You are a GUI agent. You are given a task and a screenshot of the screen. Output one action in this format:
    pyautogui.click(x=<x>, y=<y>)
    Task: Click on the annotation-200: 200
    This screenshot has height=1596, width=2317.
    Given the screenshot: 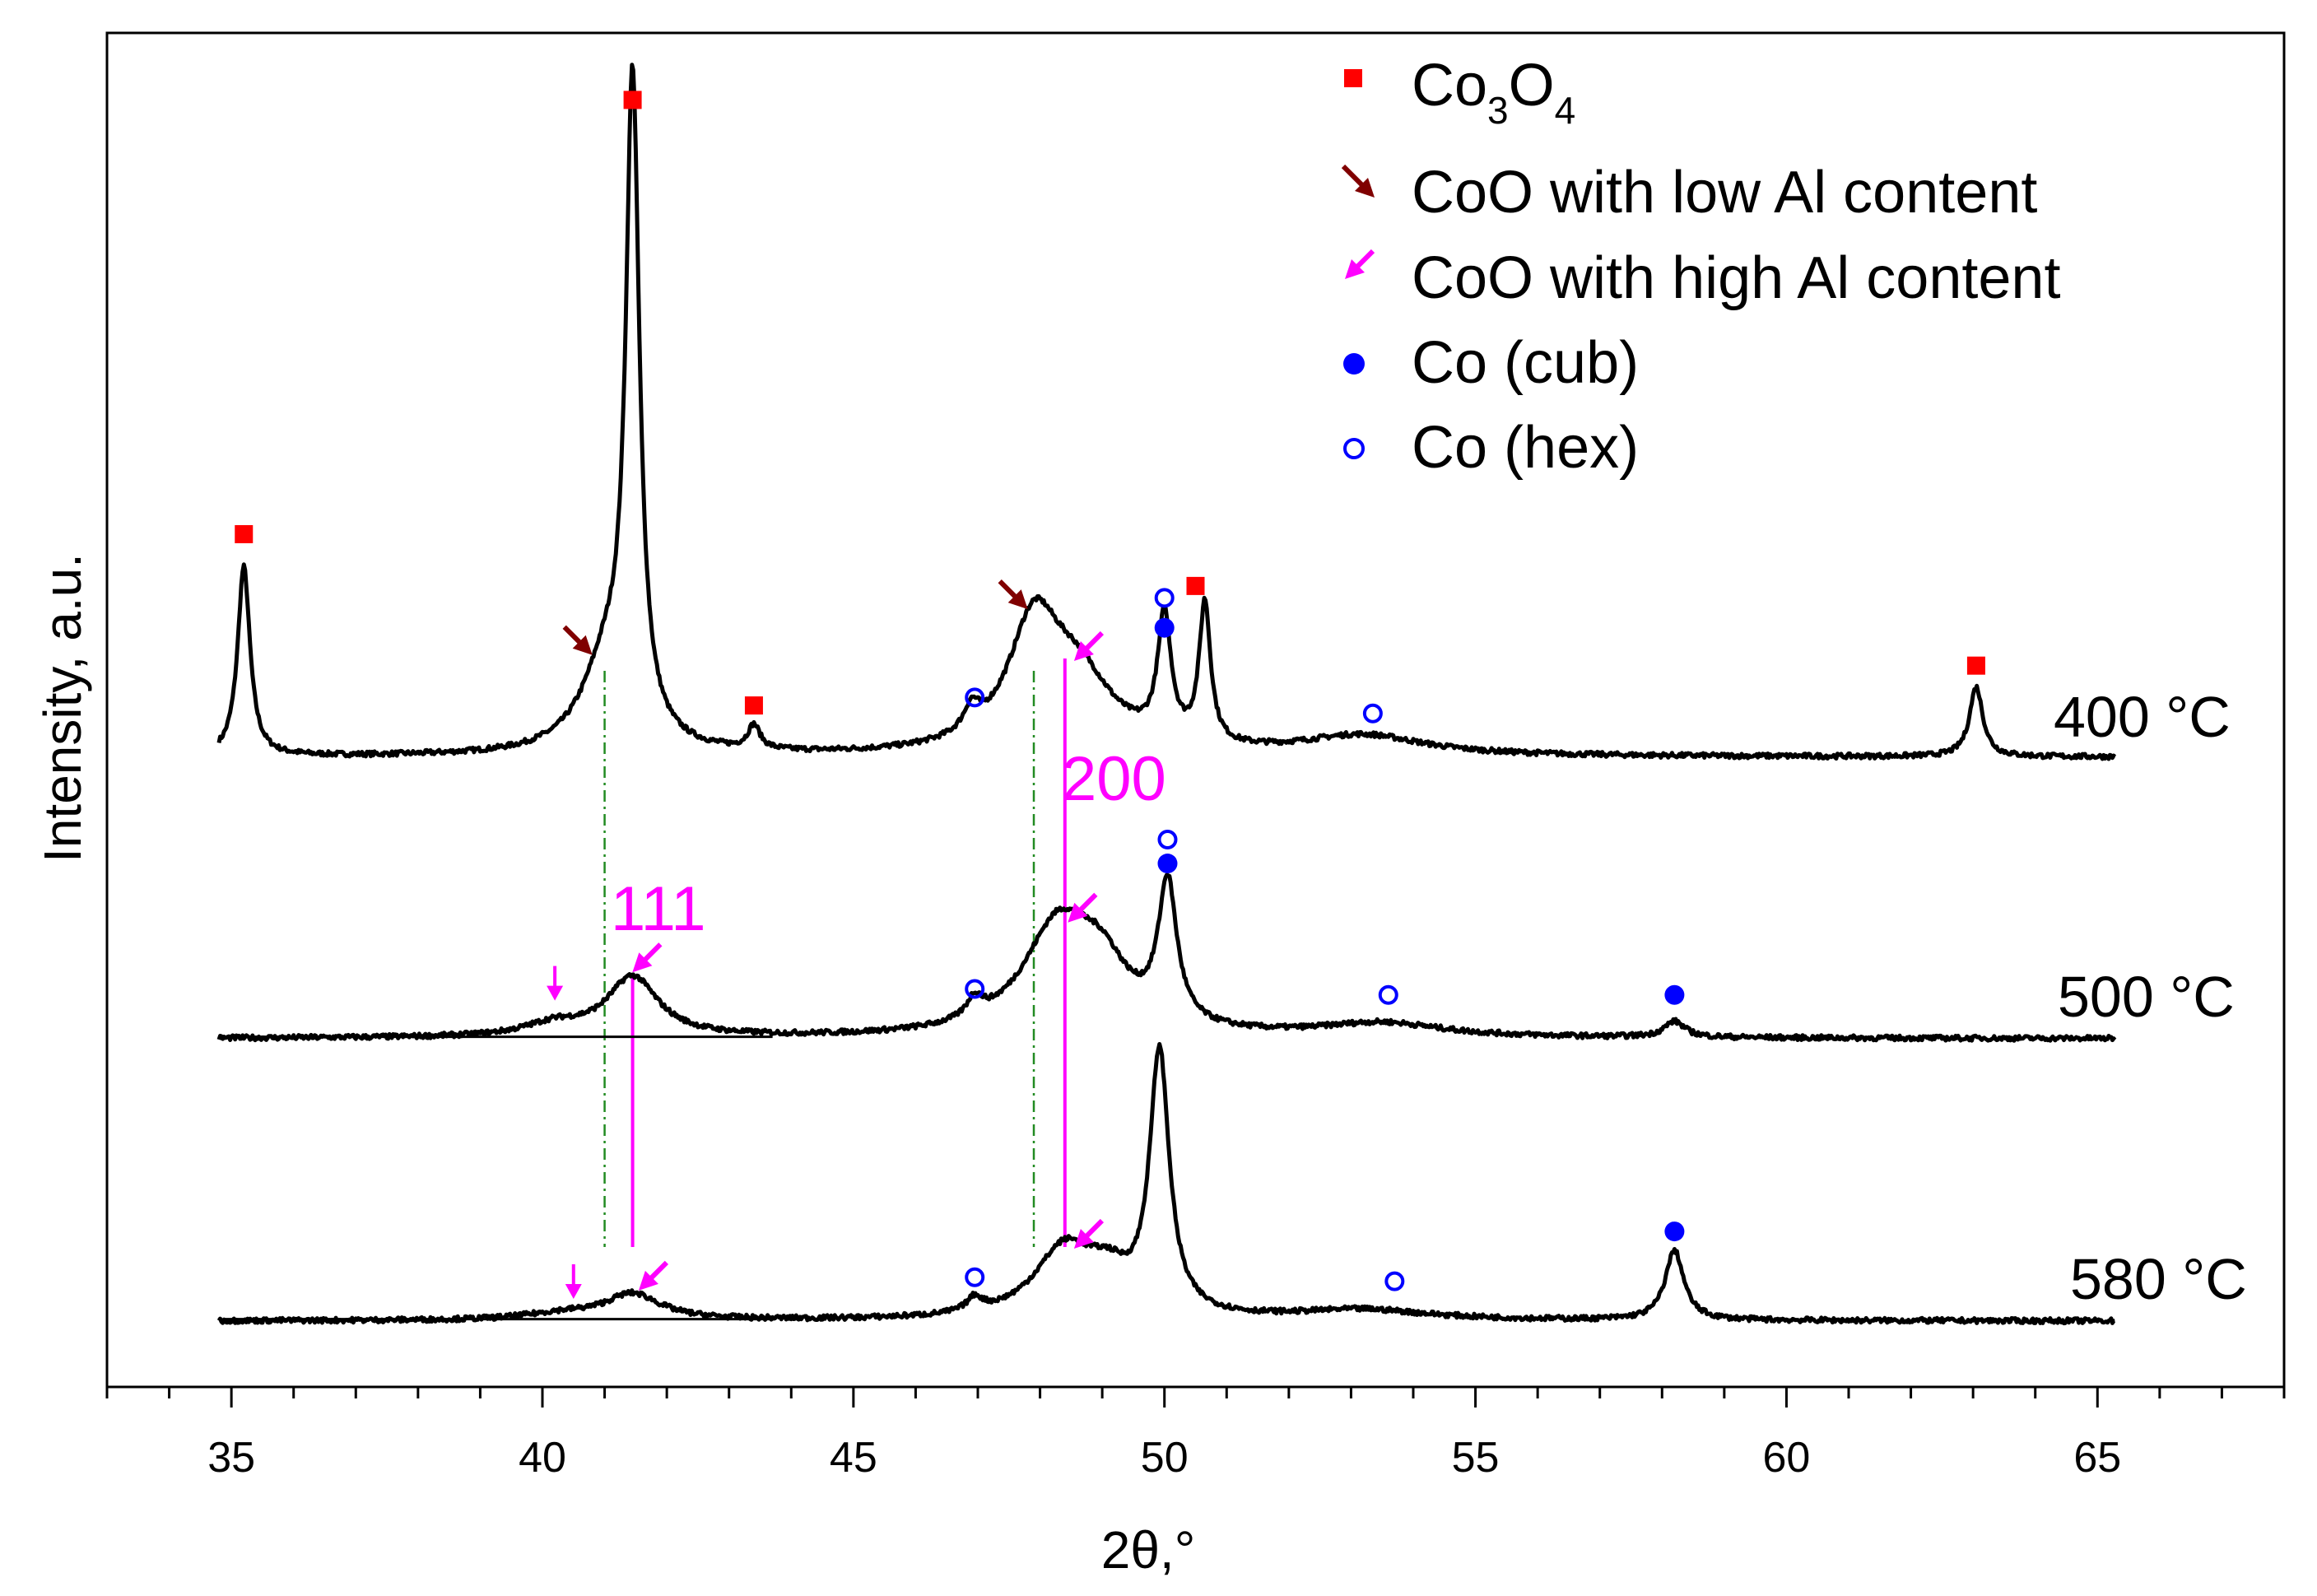 What is the action you would take?
    pyautogui.click(x=1114, y=779)
    